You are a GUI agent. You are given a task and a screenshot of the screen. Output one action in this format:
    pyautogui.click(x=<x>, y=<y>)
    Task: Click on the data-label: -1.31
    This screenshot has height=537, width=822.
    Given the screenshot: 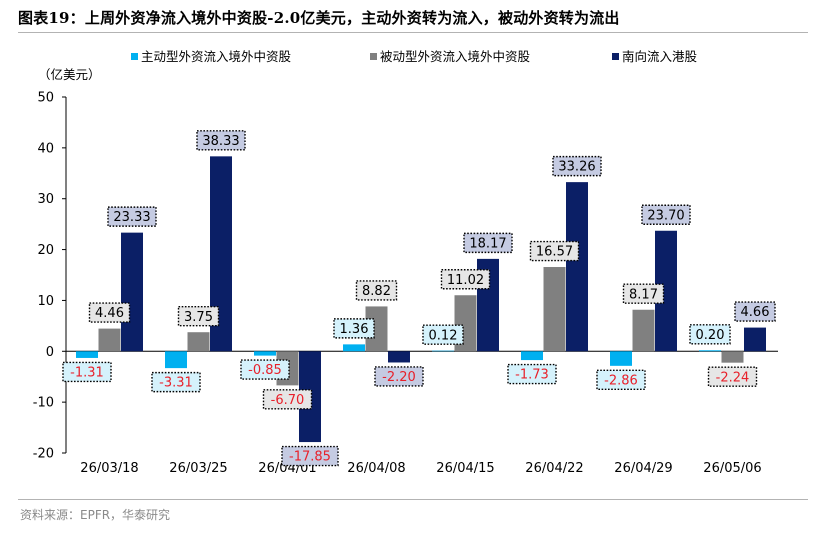 What is the action you would take?
    pyautogui.click(x=87, y=373)
    